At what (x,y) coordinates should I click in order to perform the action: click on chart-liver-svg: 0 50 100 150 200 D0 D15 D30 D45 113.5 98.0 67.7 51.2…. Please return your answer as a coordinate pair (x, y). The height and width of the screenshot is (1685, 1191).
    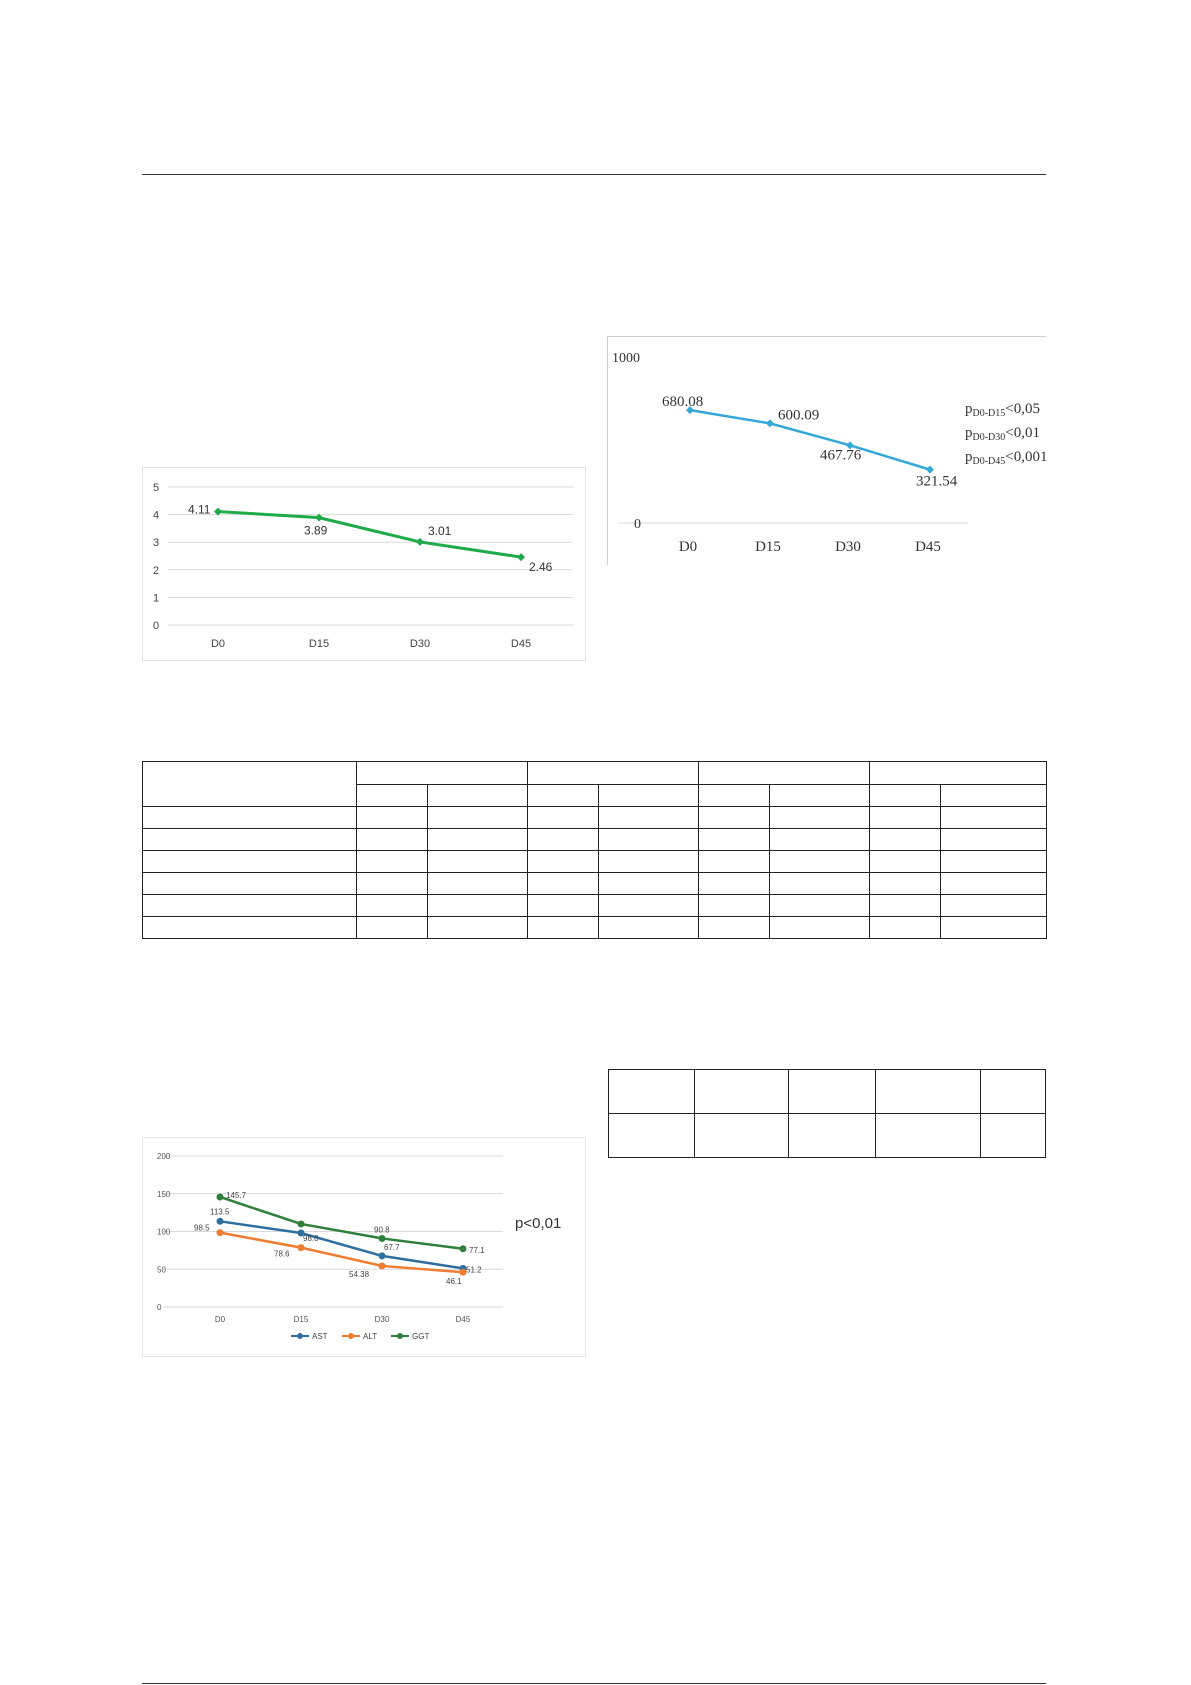
    Looking at the image, I should click on (359, 1246).